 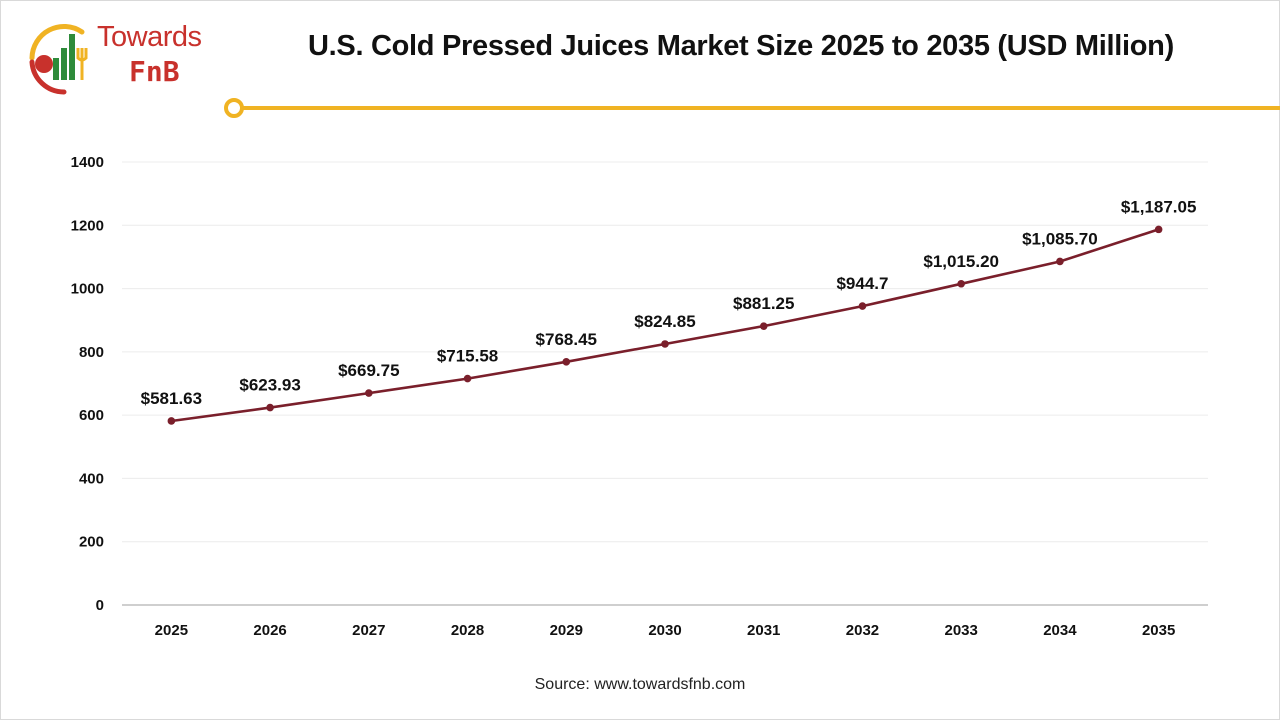 I want to click on y-tick-label: 200, so click(x=91, y=542).